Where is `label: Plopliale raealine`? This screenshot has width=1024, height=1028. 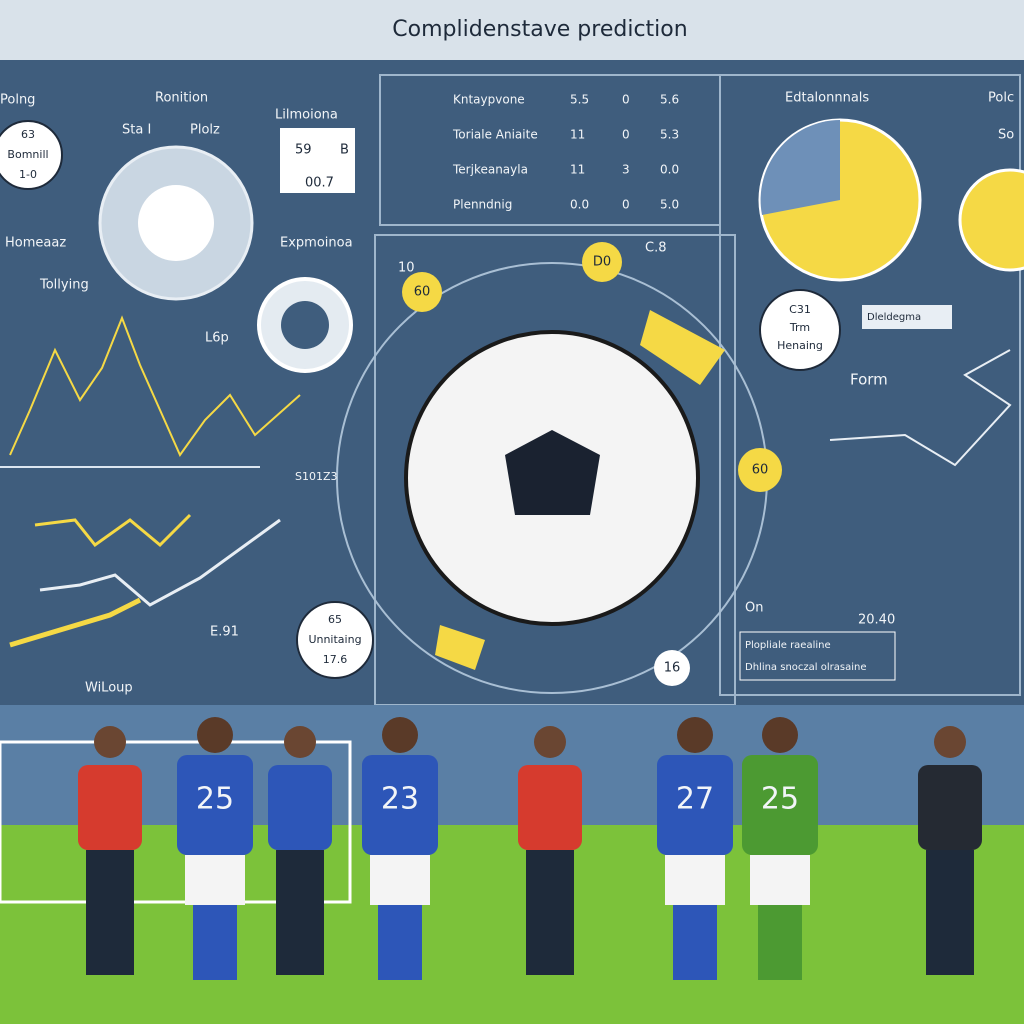 label: Plopliale raealine is located at coordinates (788, 645).